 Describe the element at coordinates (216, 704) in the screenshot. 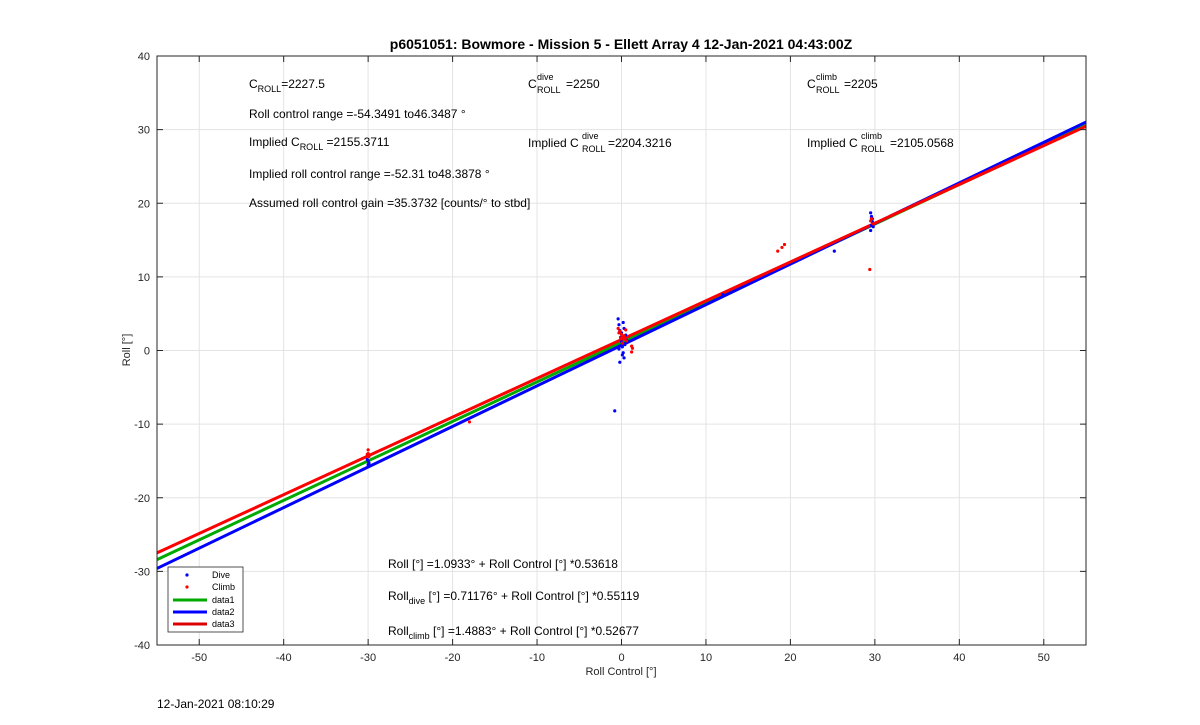

I see `footer-timestamp: 12-Jan-2021 08:10:29` at that location.